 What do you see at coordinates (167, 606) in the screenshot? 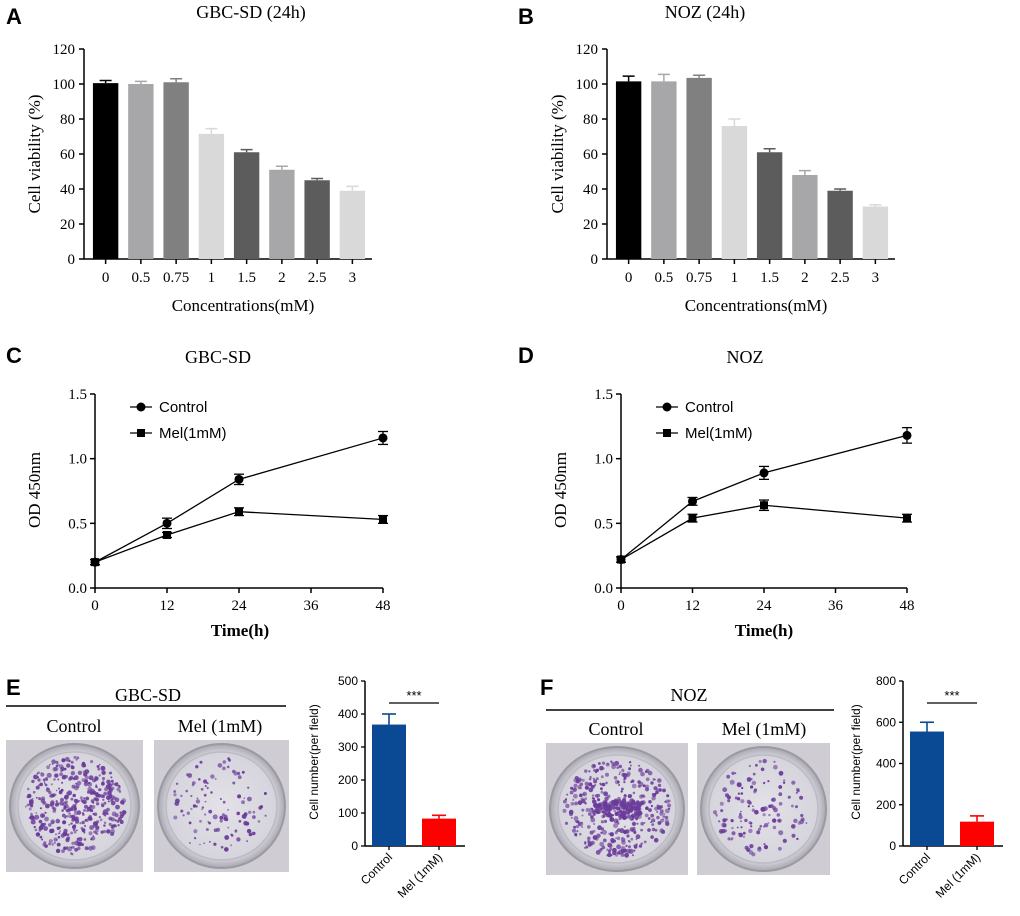
I see `panel-c-xtick-label: 12` at bounding box center [167, 606].